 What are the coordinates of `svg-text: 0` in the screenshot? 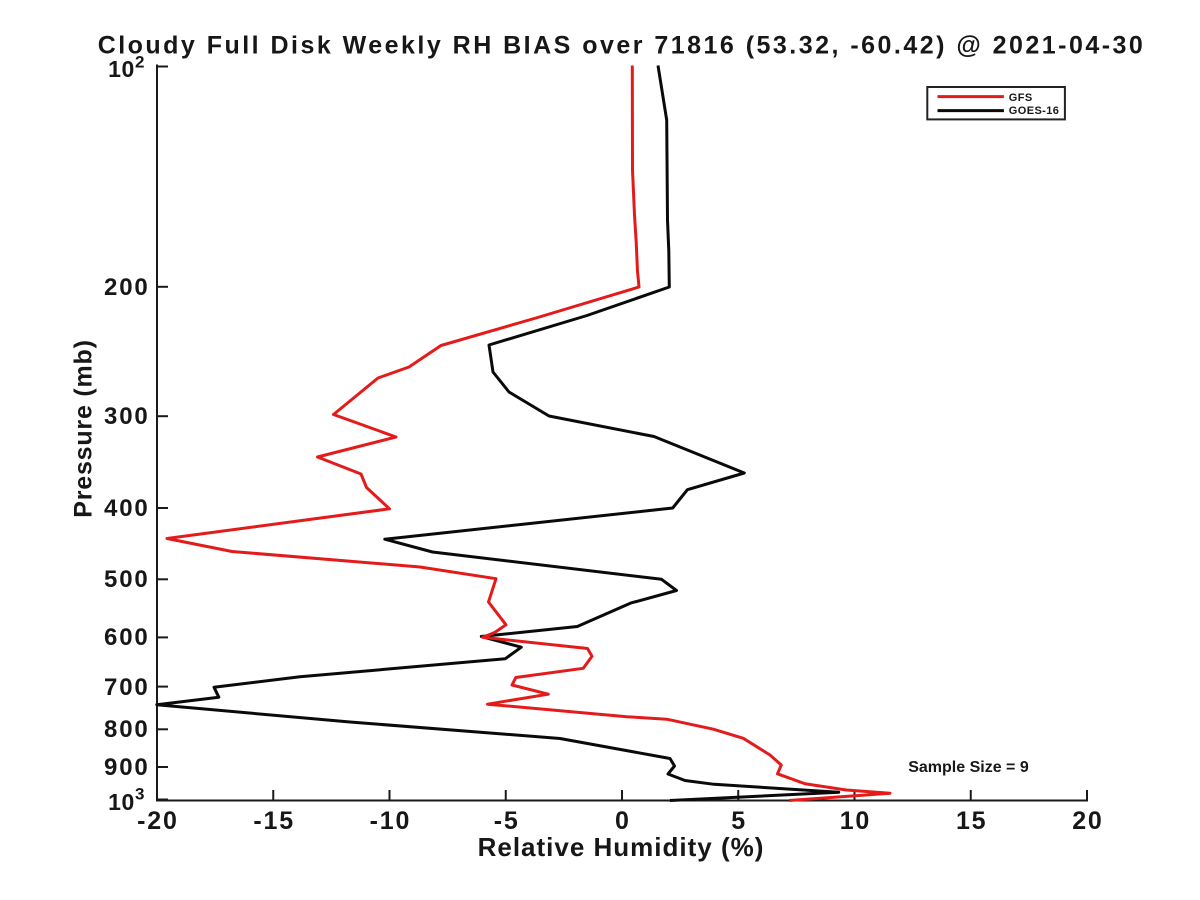 It's located at (623, 821).